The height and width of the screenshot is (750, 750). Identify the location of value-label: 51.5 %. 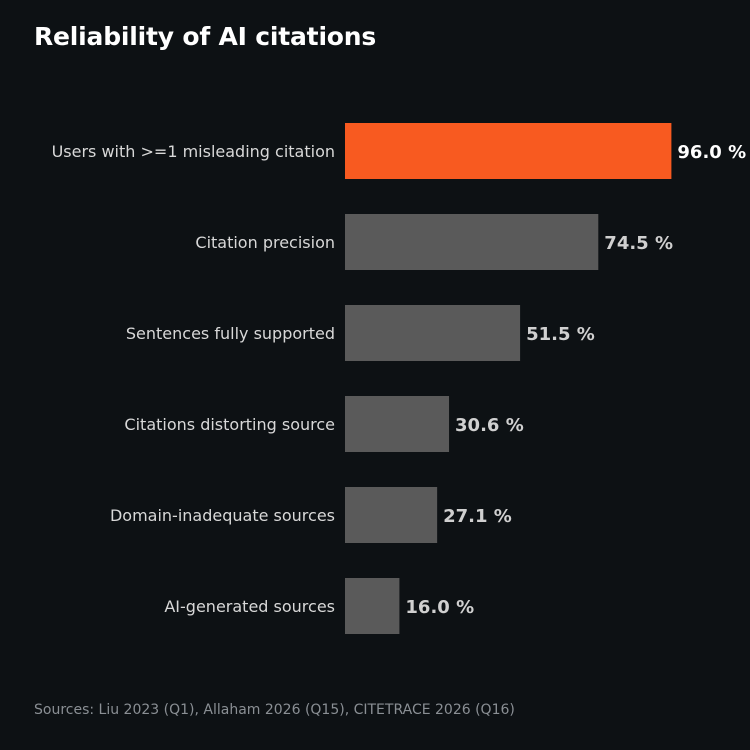
(560, 334).